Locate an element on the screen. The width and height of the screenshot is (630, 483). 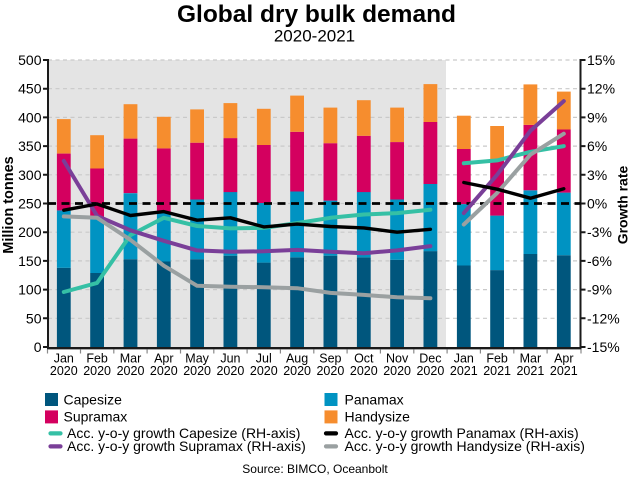
svg-text: 0% is located at coordinates (597, 204).